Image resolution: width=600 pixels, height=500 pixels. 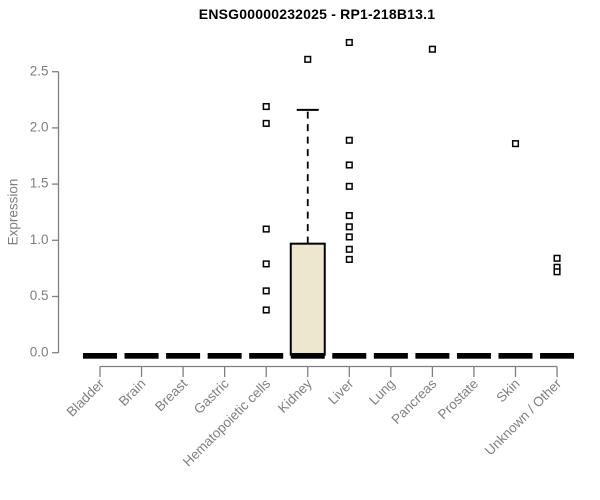 What do you see at coordinates (341, 392) in the screenshot?
I see `x-tick-label: Liver` at bounding box center [341, 392].